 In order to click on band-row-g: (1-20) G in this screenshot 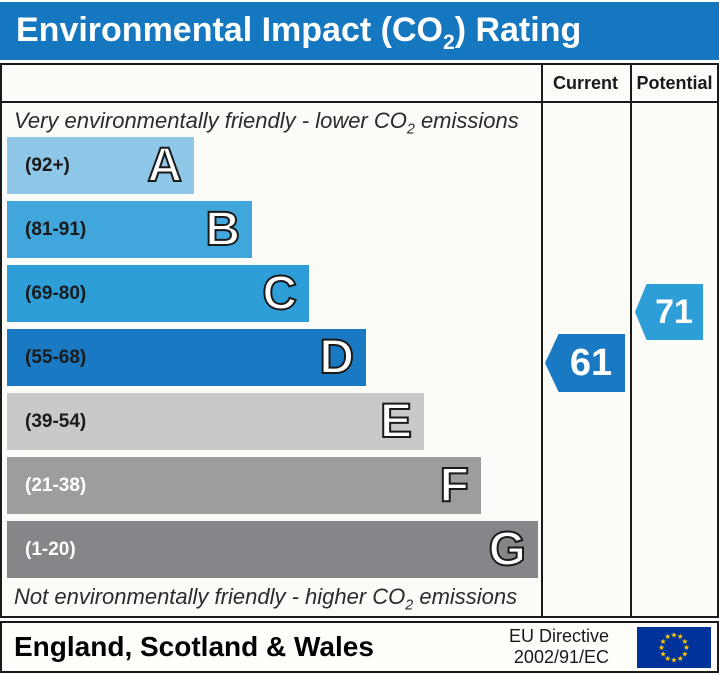, I will do `click(272, 549)`.